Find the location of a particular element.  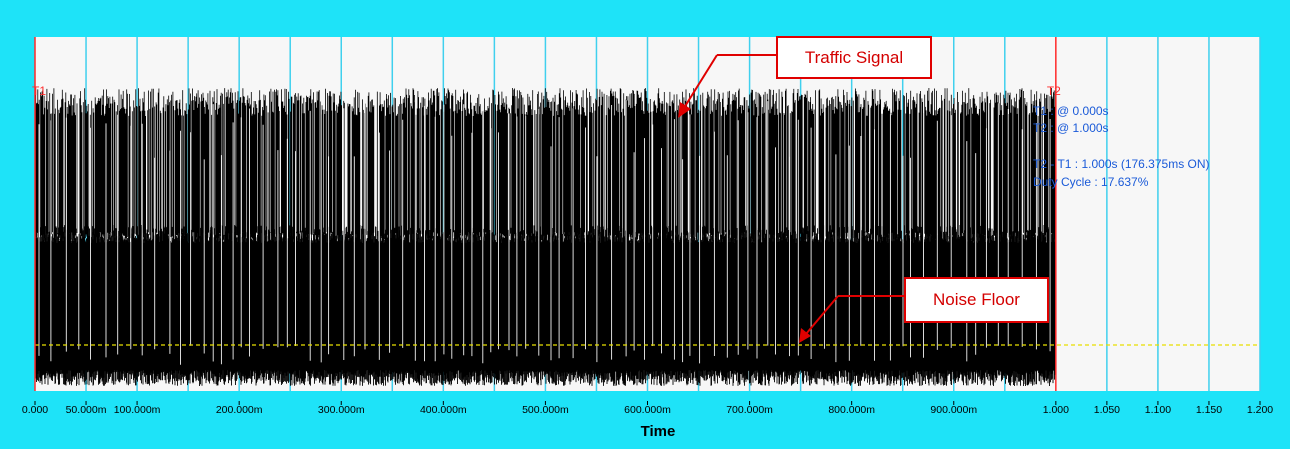

duty-cycle-readout: Duty Cycle : 17.637% is located at coordinates (1091, 182).